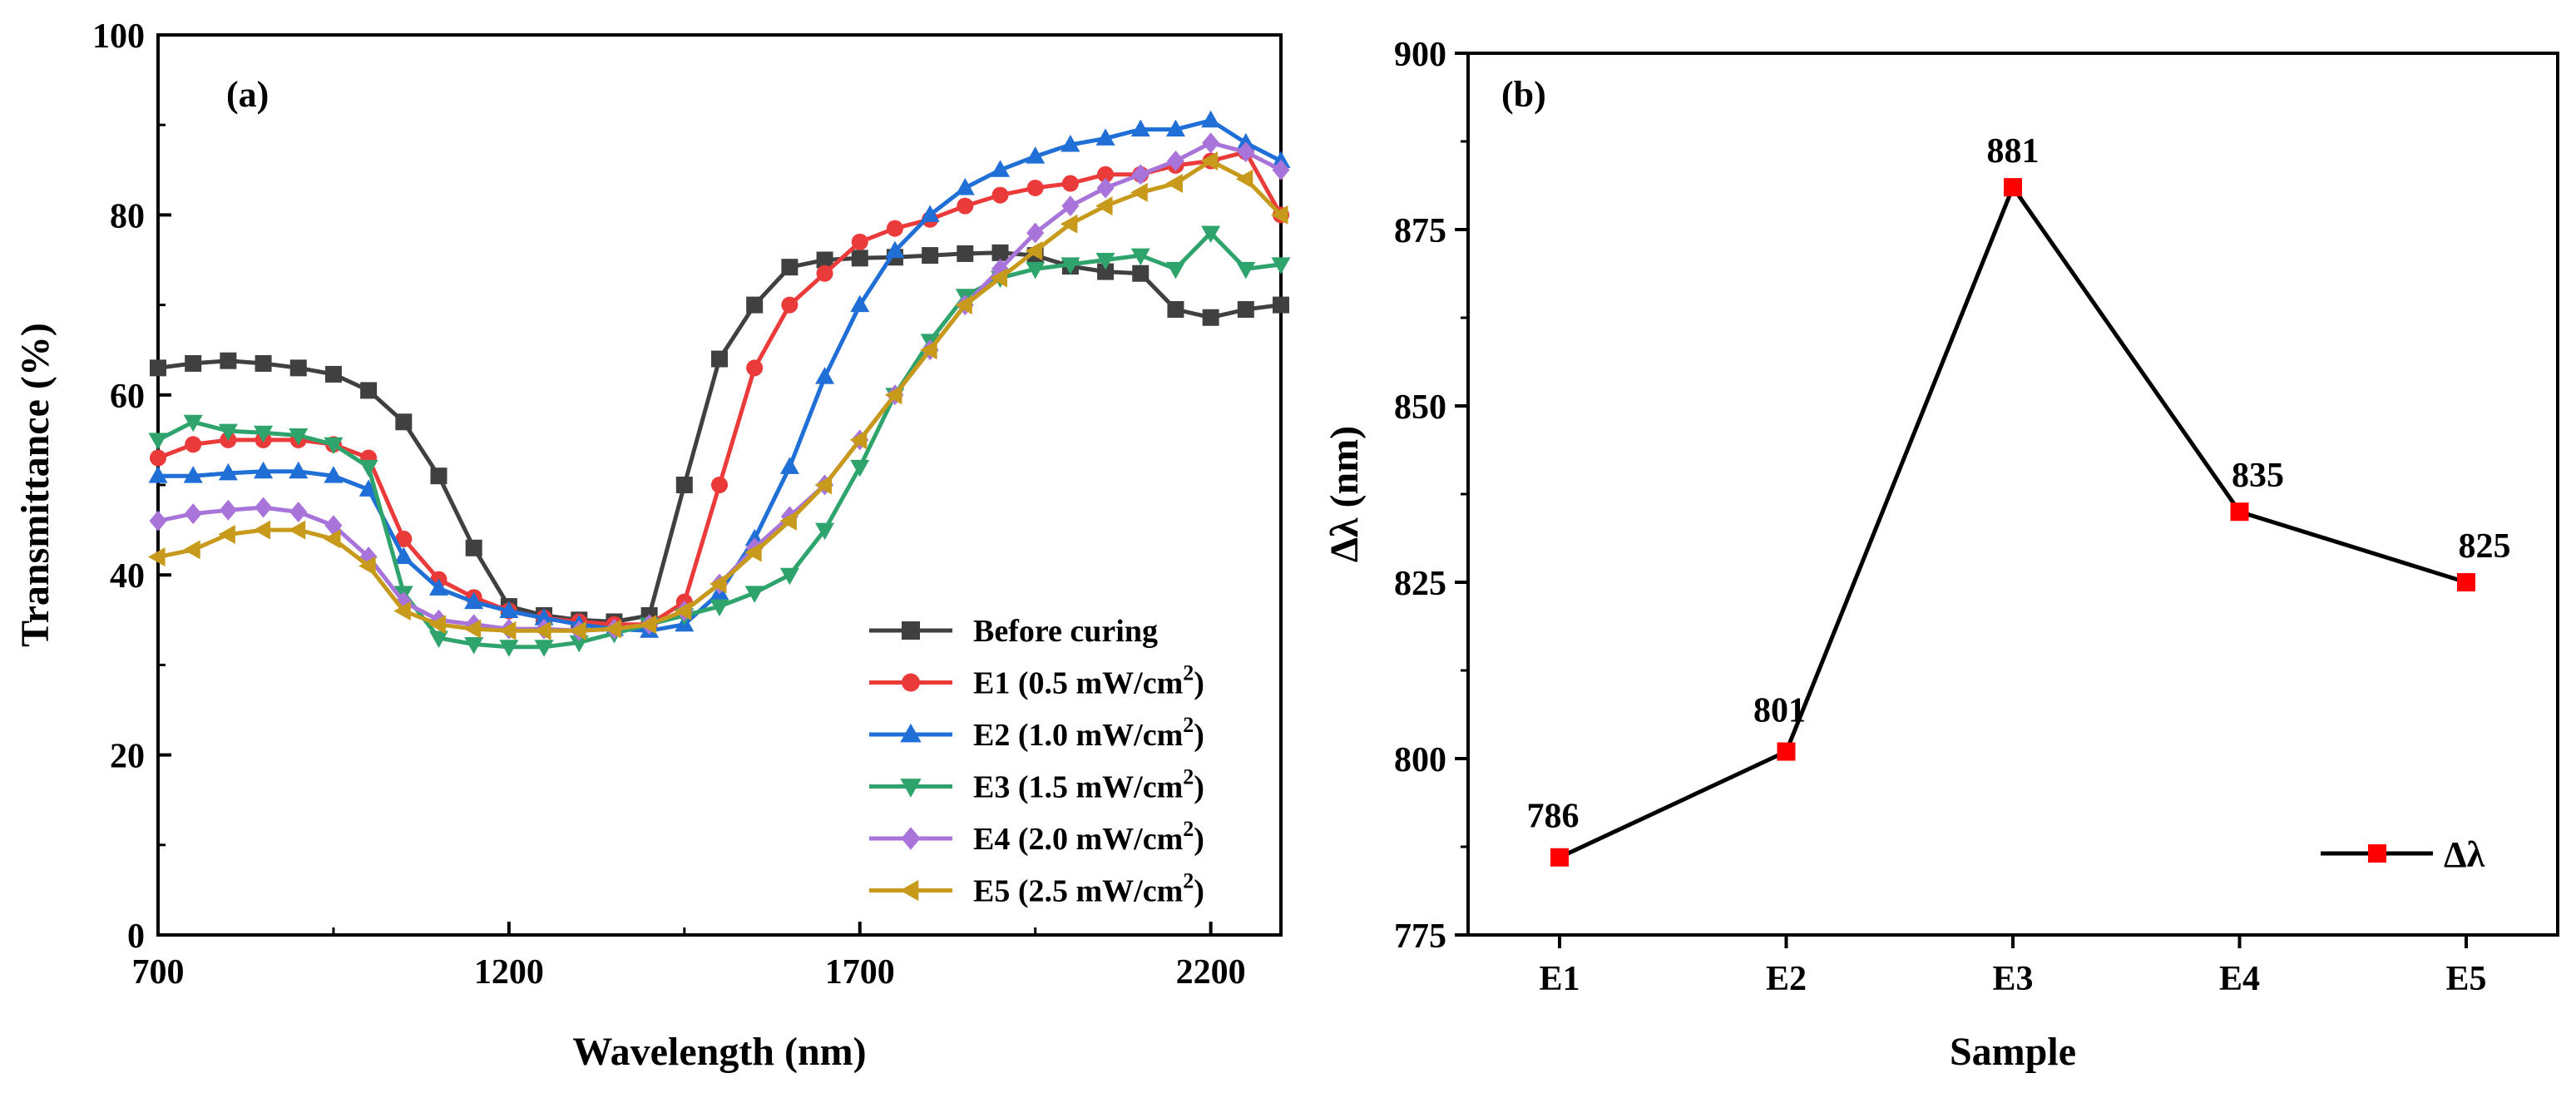 The height and width of the screenshot is (1093, 2576). What do you see at coordinates (127, 216) in the screenshot?
I see `y-tick-label-a: 80` at bounding box center [127, 216].